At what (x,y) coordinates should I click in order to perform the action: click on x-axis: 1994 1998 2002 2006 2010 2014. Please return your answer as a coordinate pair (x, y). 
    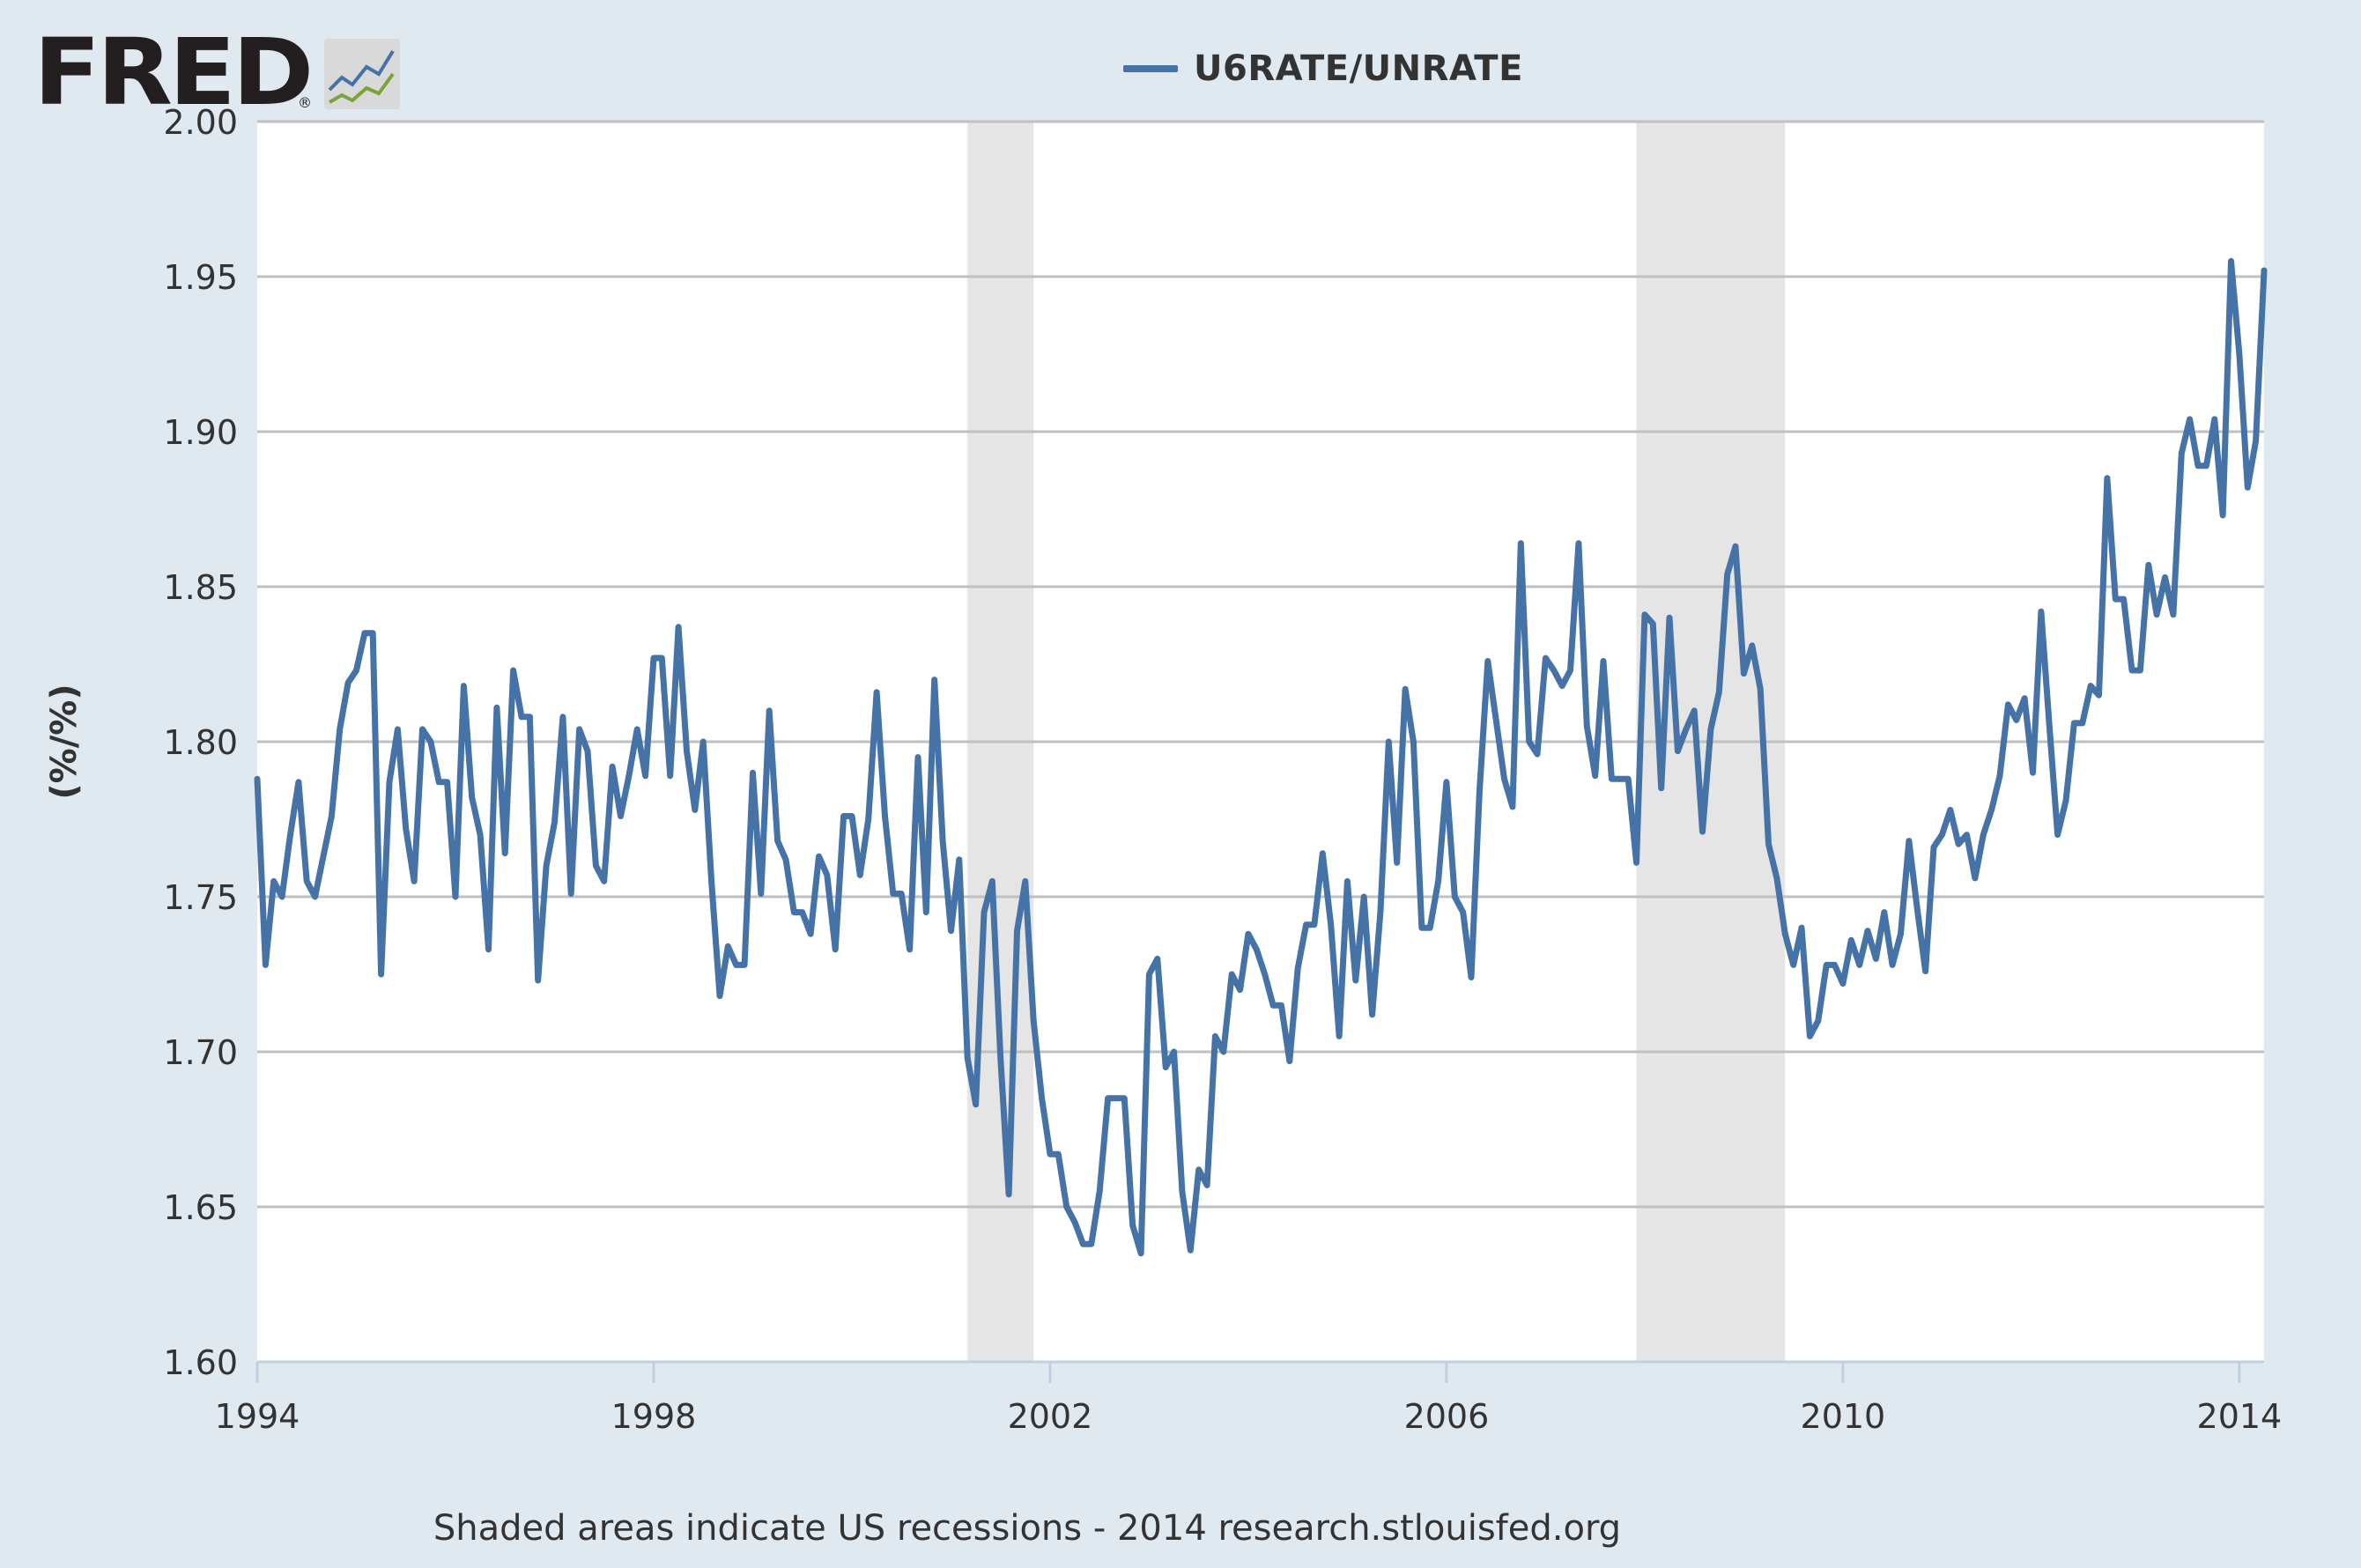
    Looking at the image, I should click on (1249, 1398).